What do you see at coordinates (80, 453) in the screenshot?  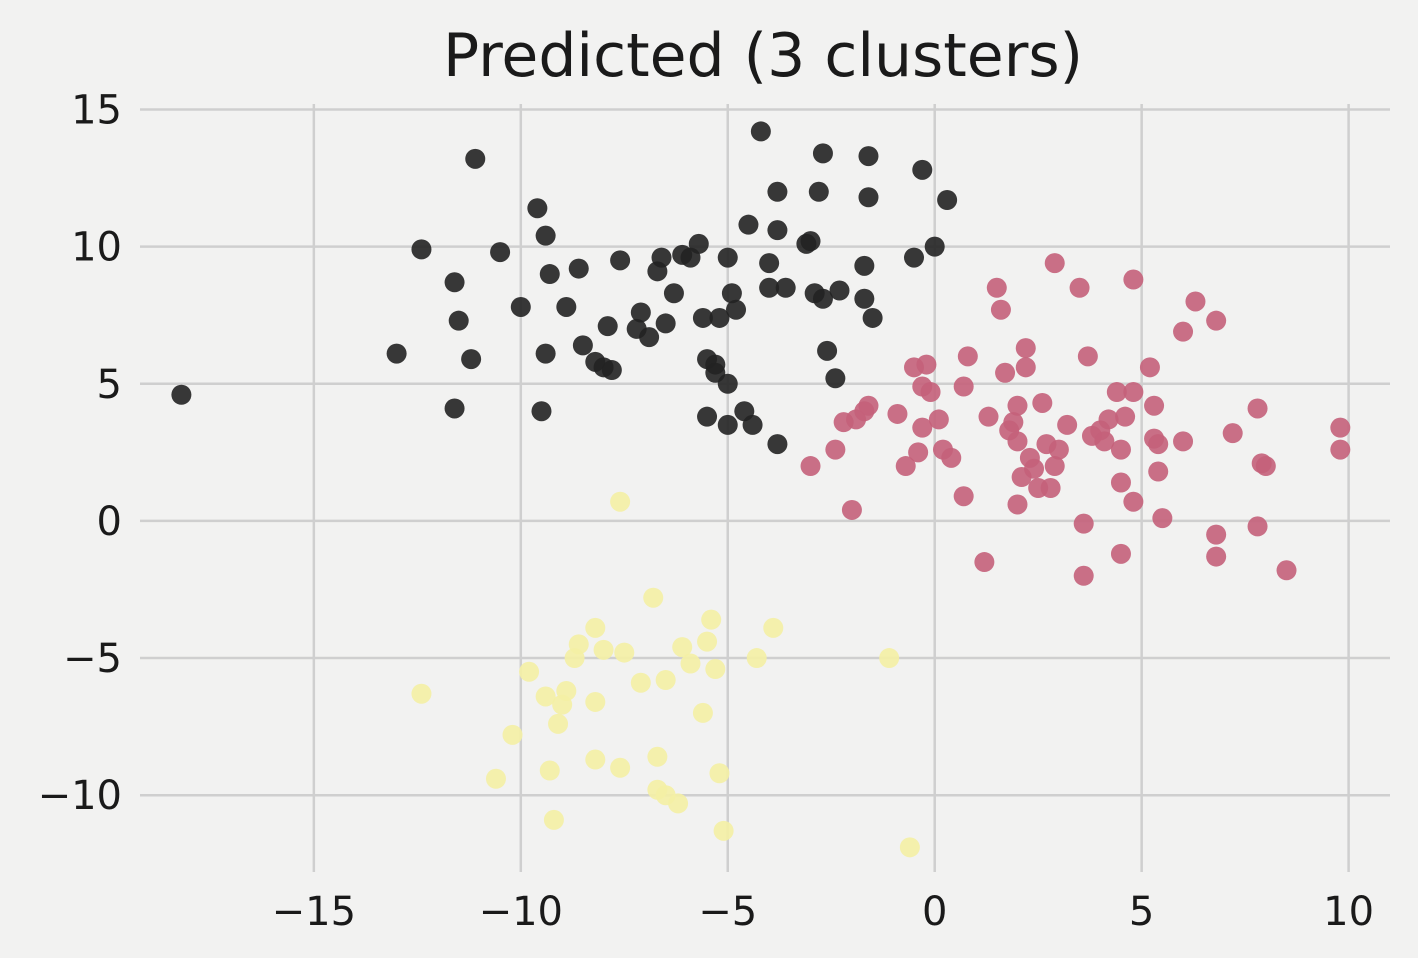 I see `y-axis-ticks: −10 −5 0 5 10 15` at bounding box center [80, 453].